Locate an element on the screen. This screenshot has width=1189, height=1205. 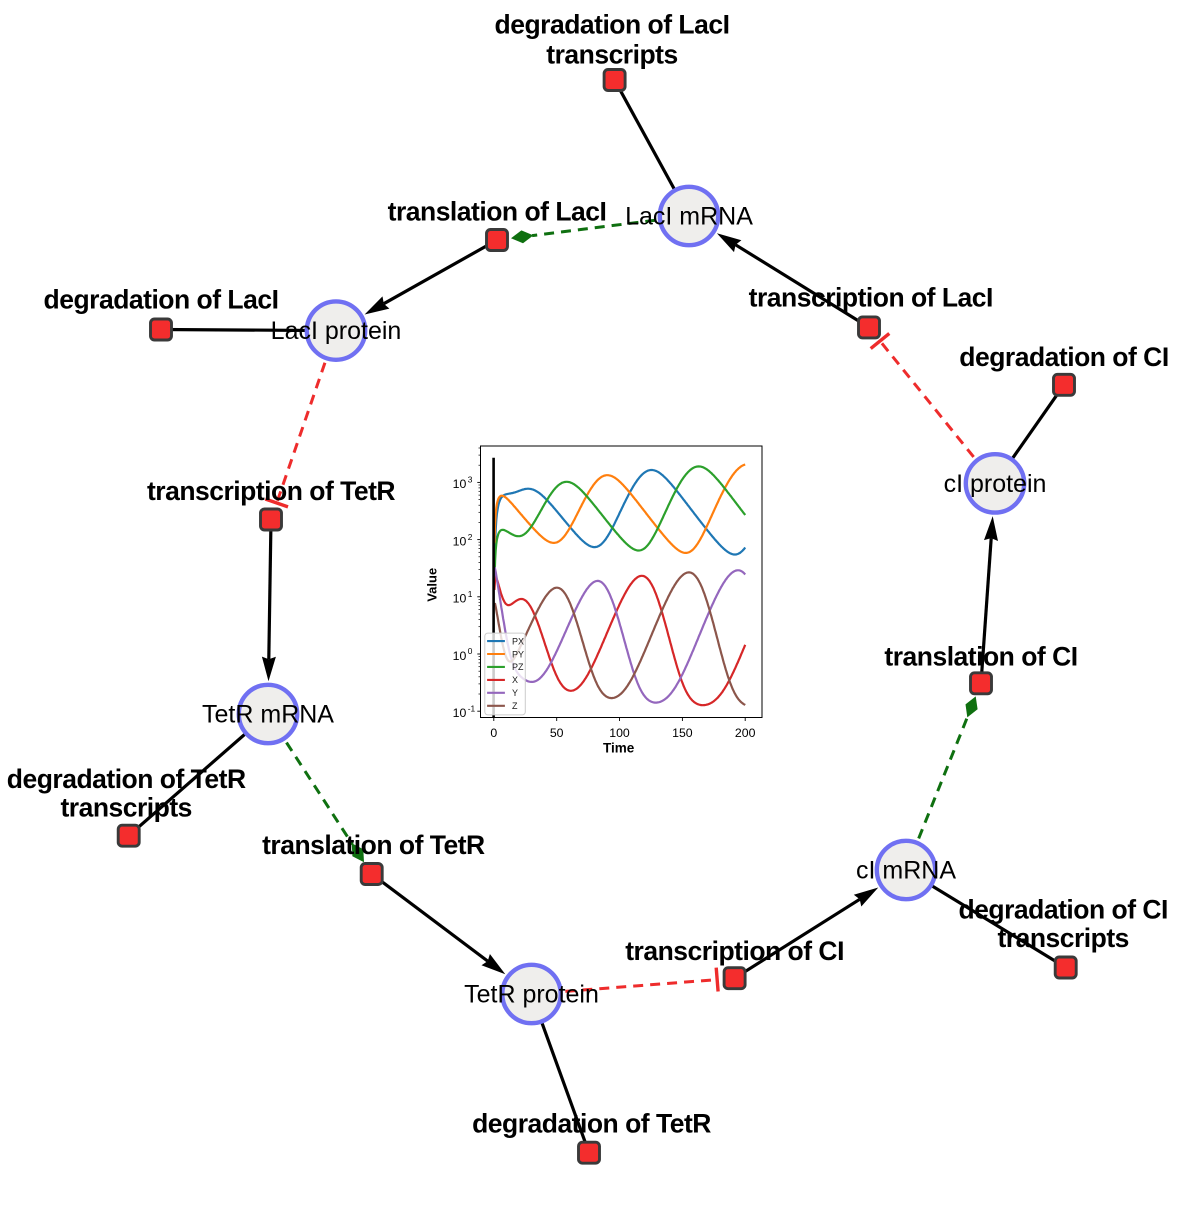
svg-text: 200 is located at coordinates (745, 733).